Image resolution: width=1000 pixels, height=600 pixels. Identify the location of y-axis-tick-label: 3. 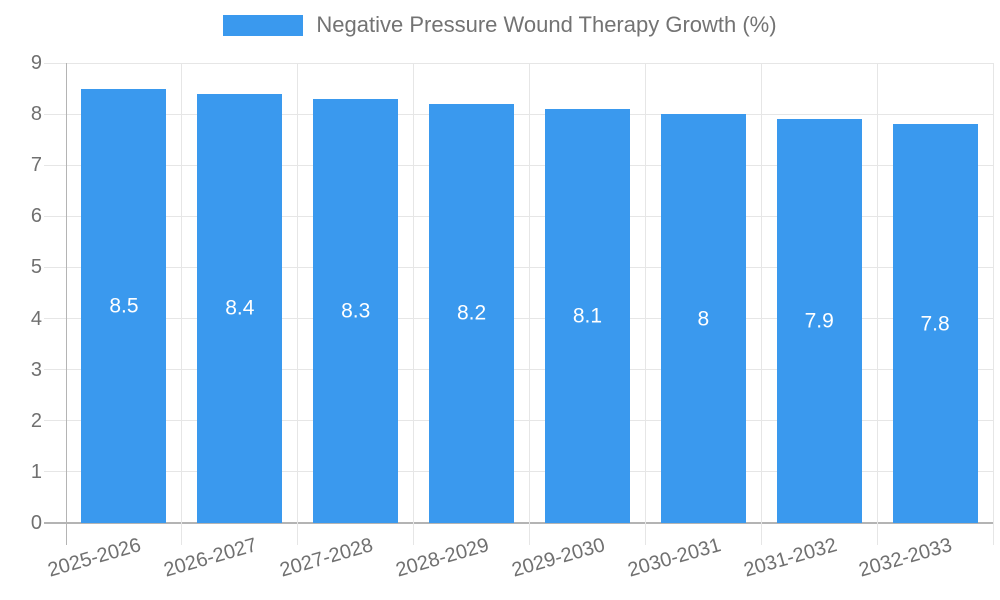
(36, 369).